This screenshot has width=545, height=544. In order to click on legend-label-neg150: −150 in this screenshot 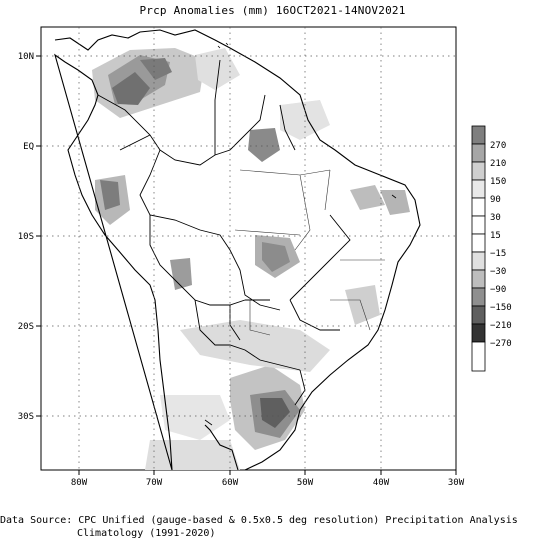, I will do `click(501, 308)`.